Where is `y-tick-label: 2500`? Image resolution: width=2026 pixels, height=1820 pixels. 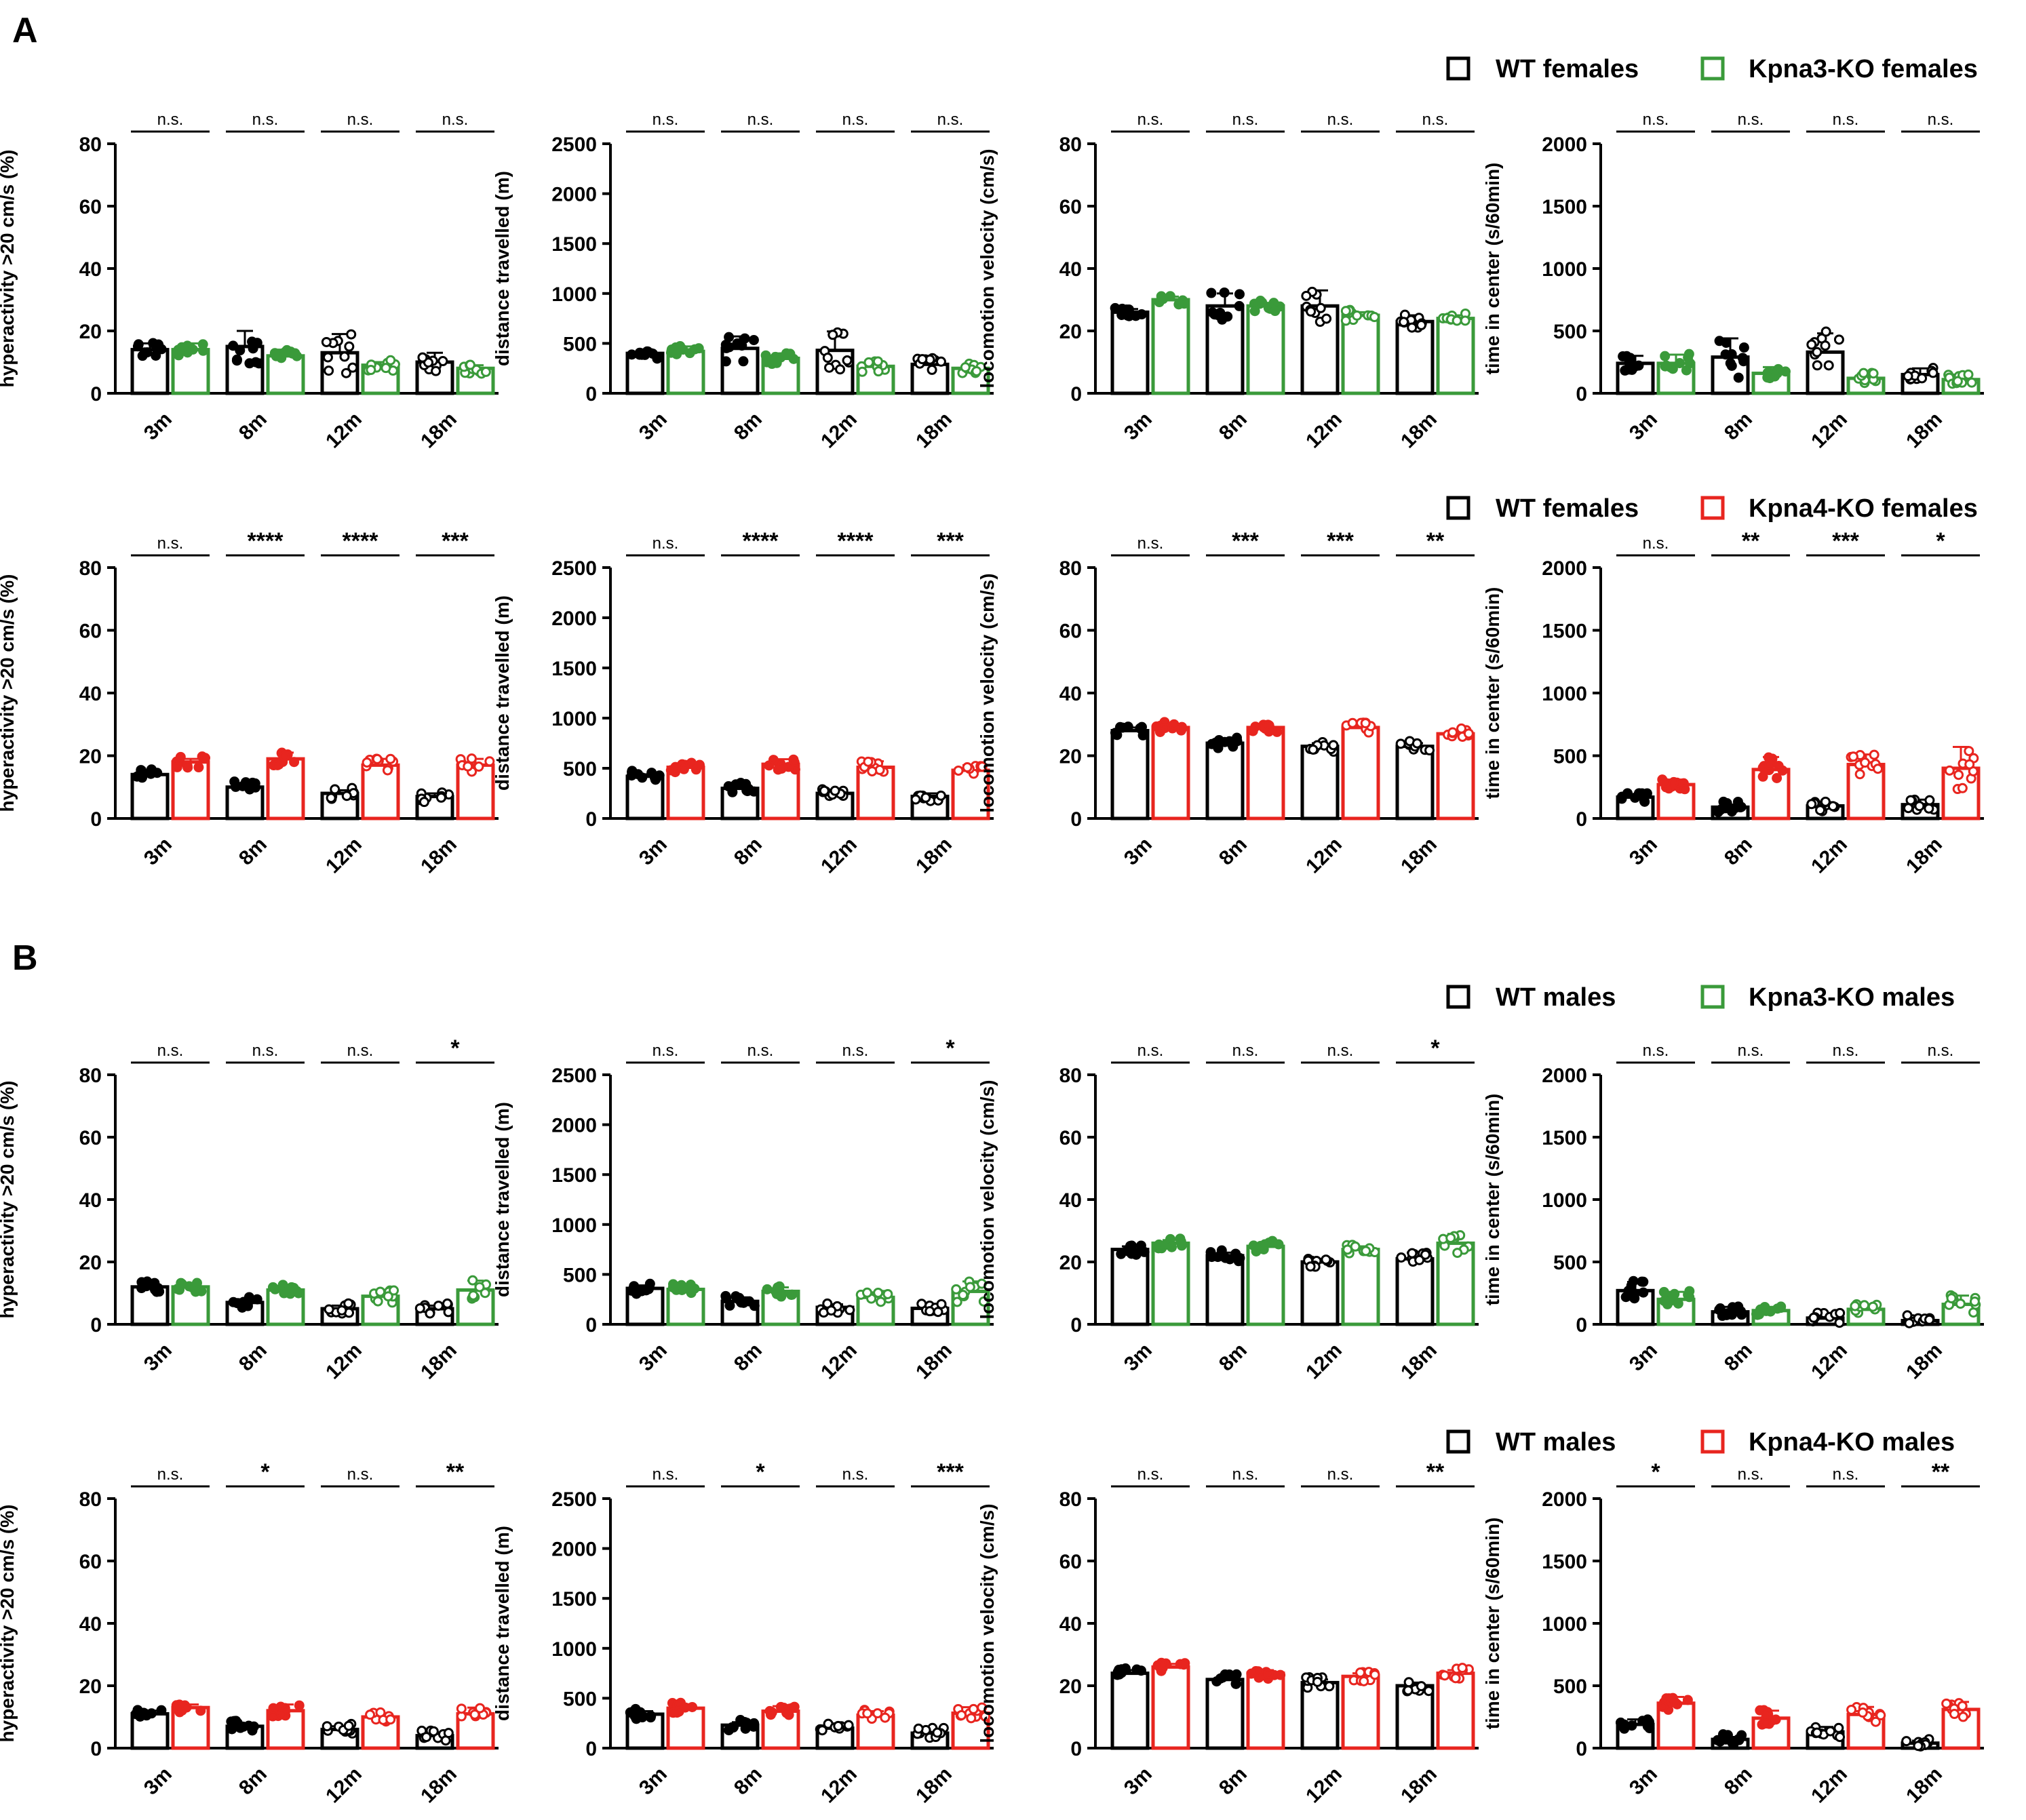
y-tick-label: 2500 is located at coordinates (574, 145).